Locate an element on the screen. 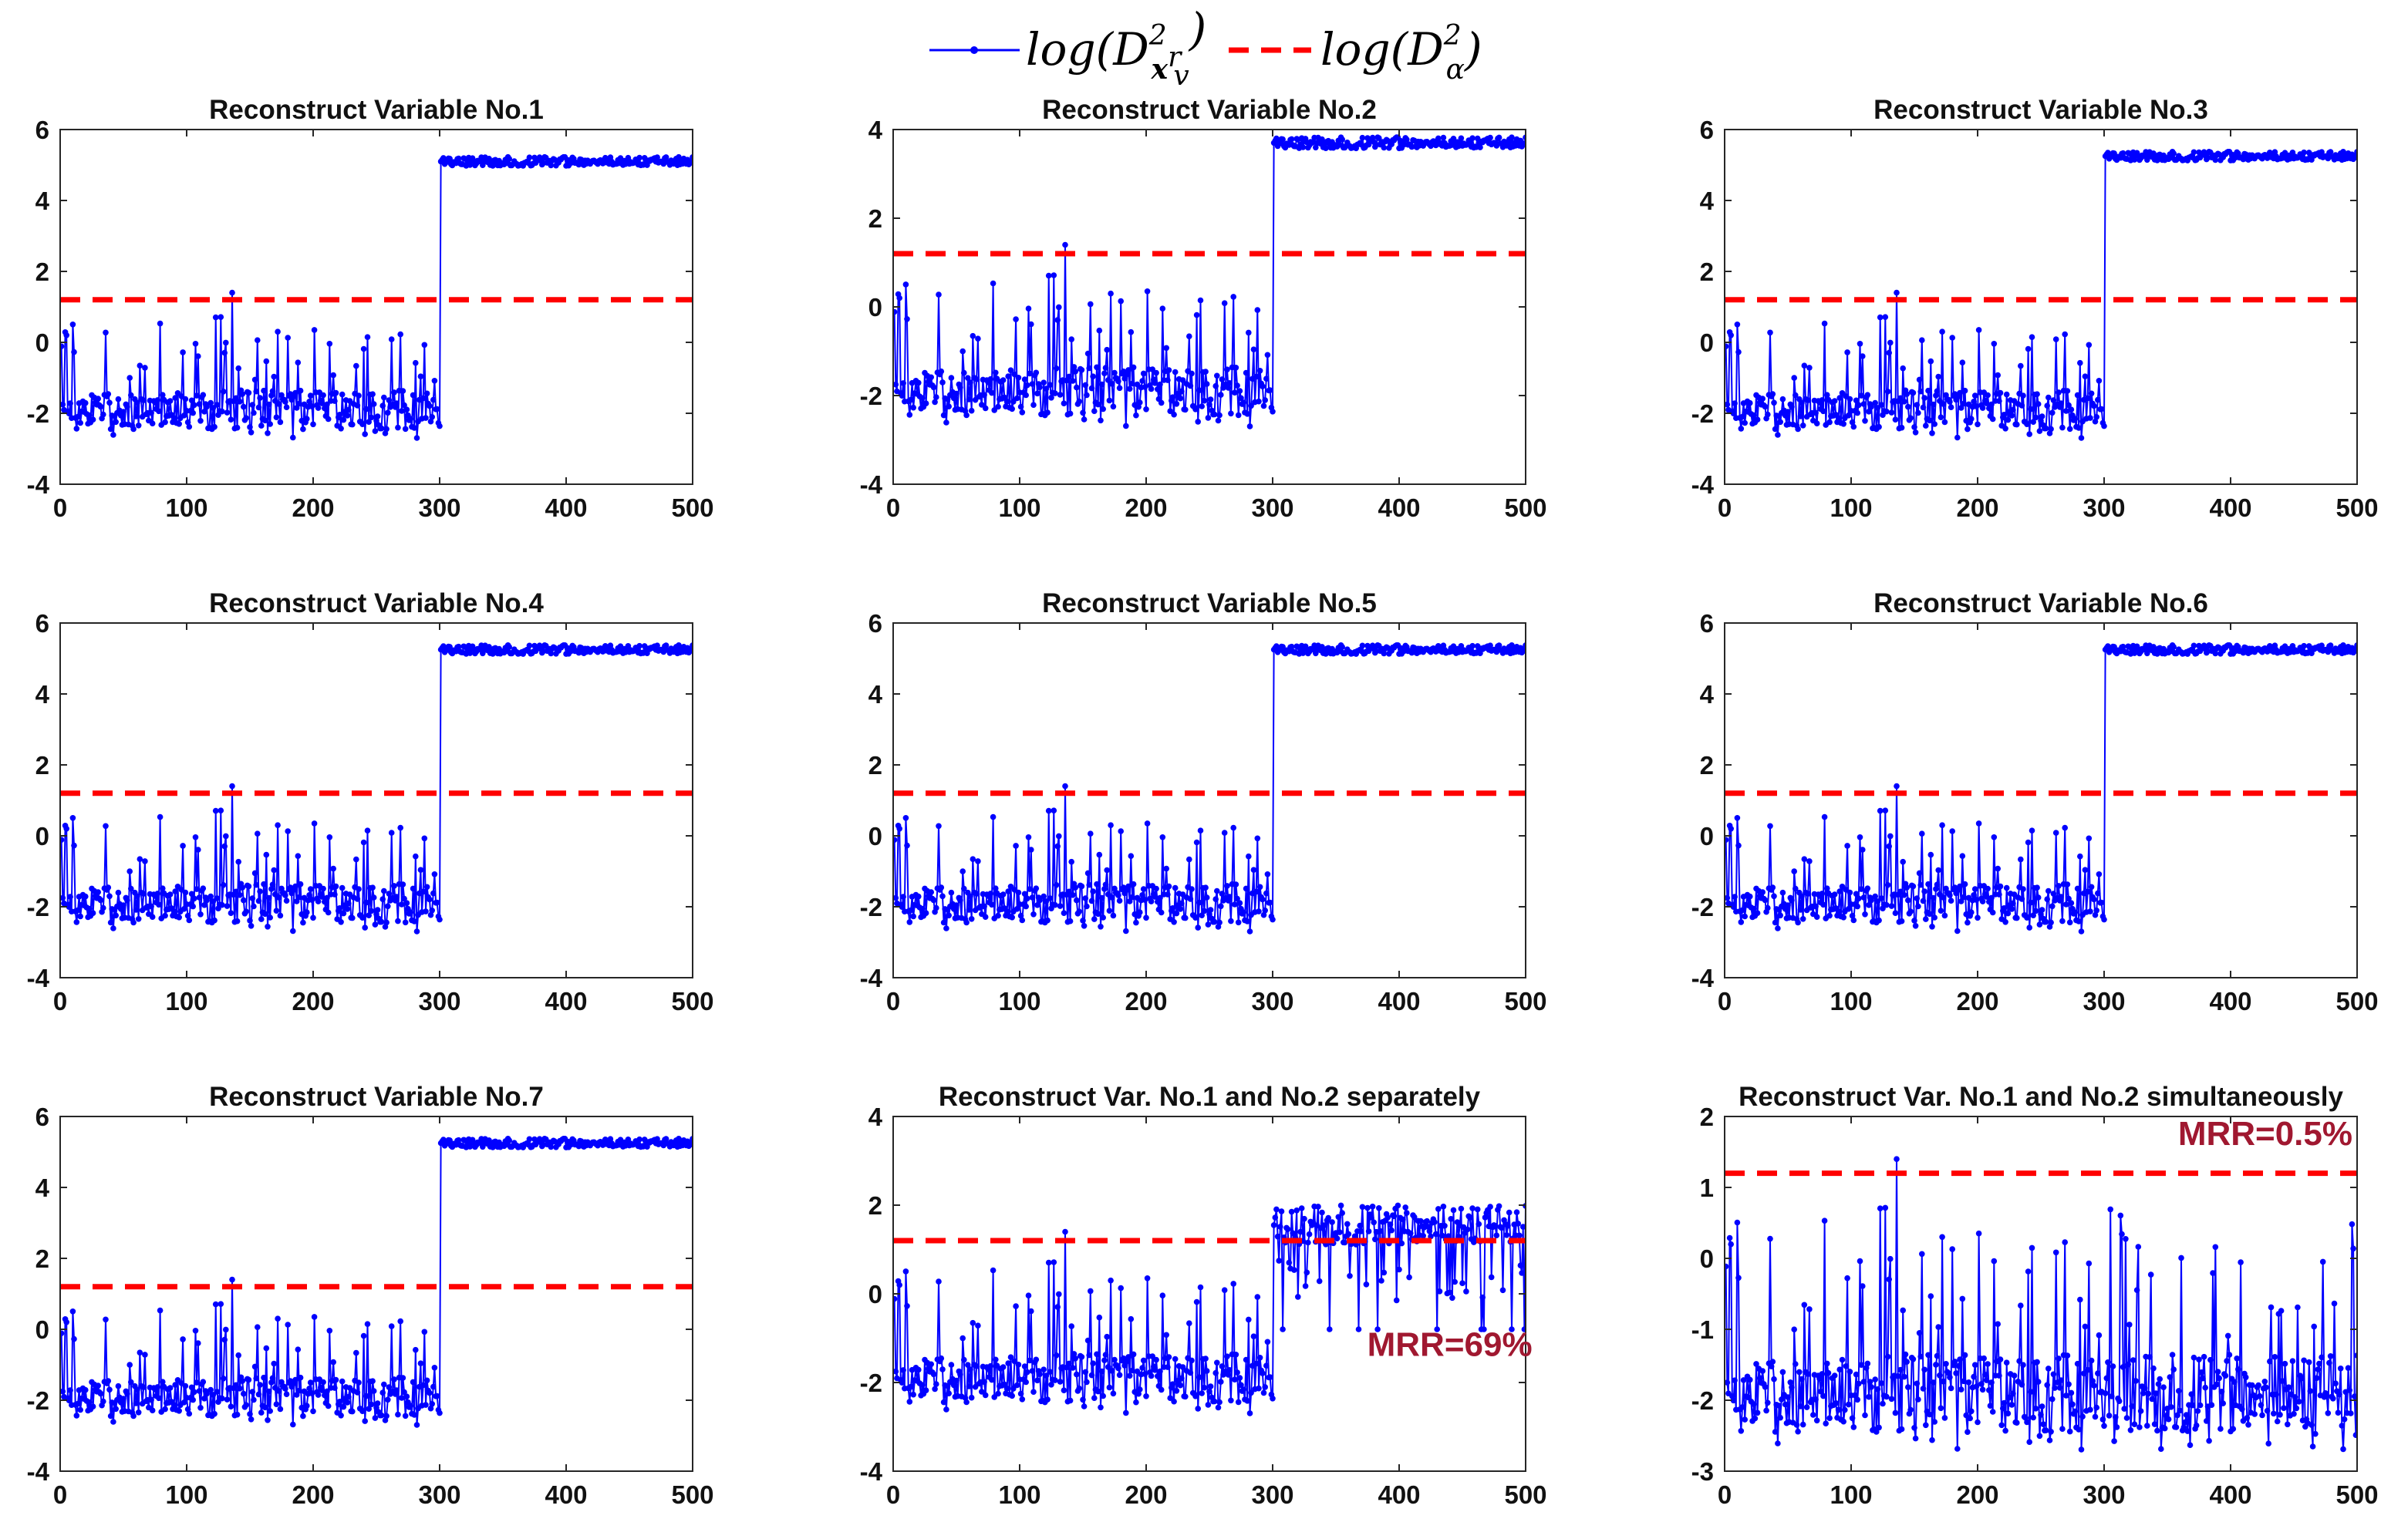 This screenshot has height=1529, width=2408. series-group is located at coordinates (377, 1282).